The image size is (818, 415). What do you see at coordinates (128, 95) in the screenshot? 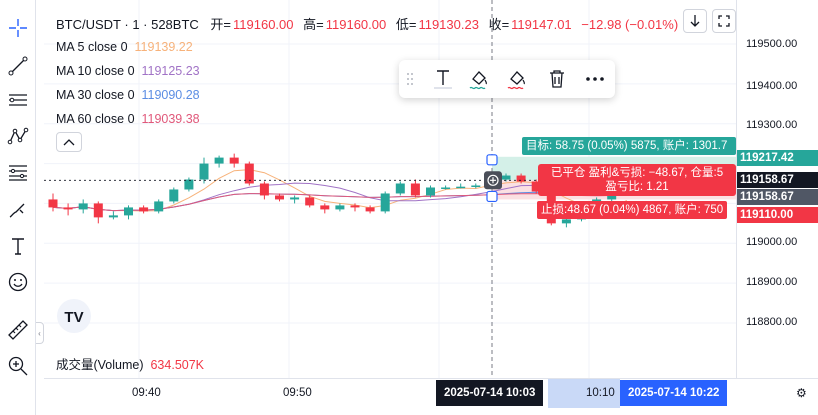
I see `ma30-legend: MA 30 close 0 119090.28` at bounding box center [128, 95].